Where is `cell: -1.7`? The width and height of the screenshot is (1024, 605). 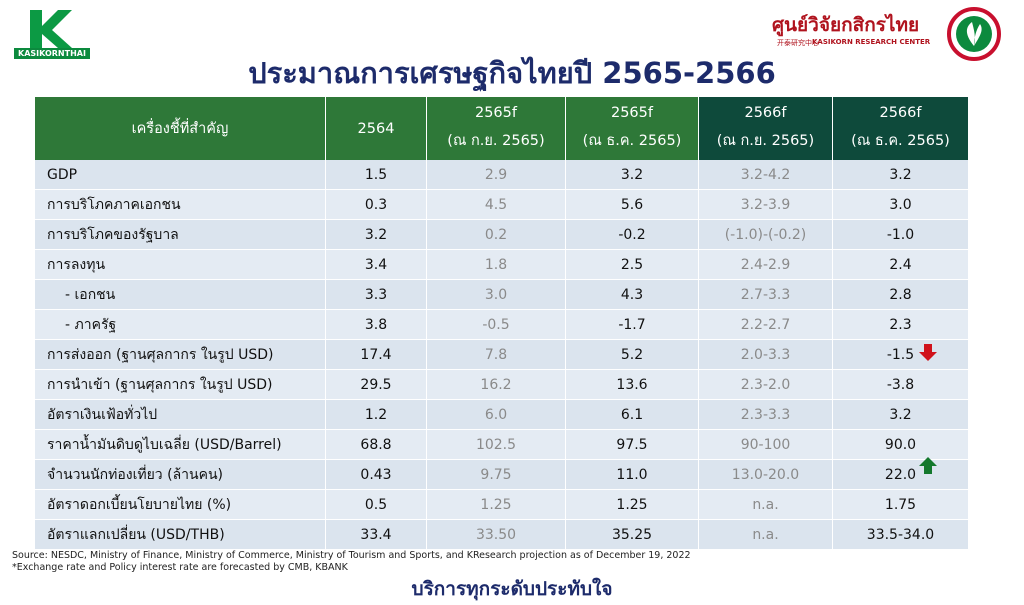
cell: -1.7 is located at coordinates (632, 324).